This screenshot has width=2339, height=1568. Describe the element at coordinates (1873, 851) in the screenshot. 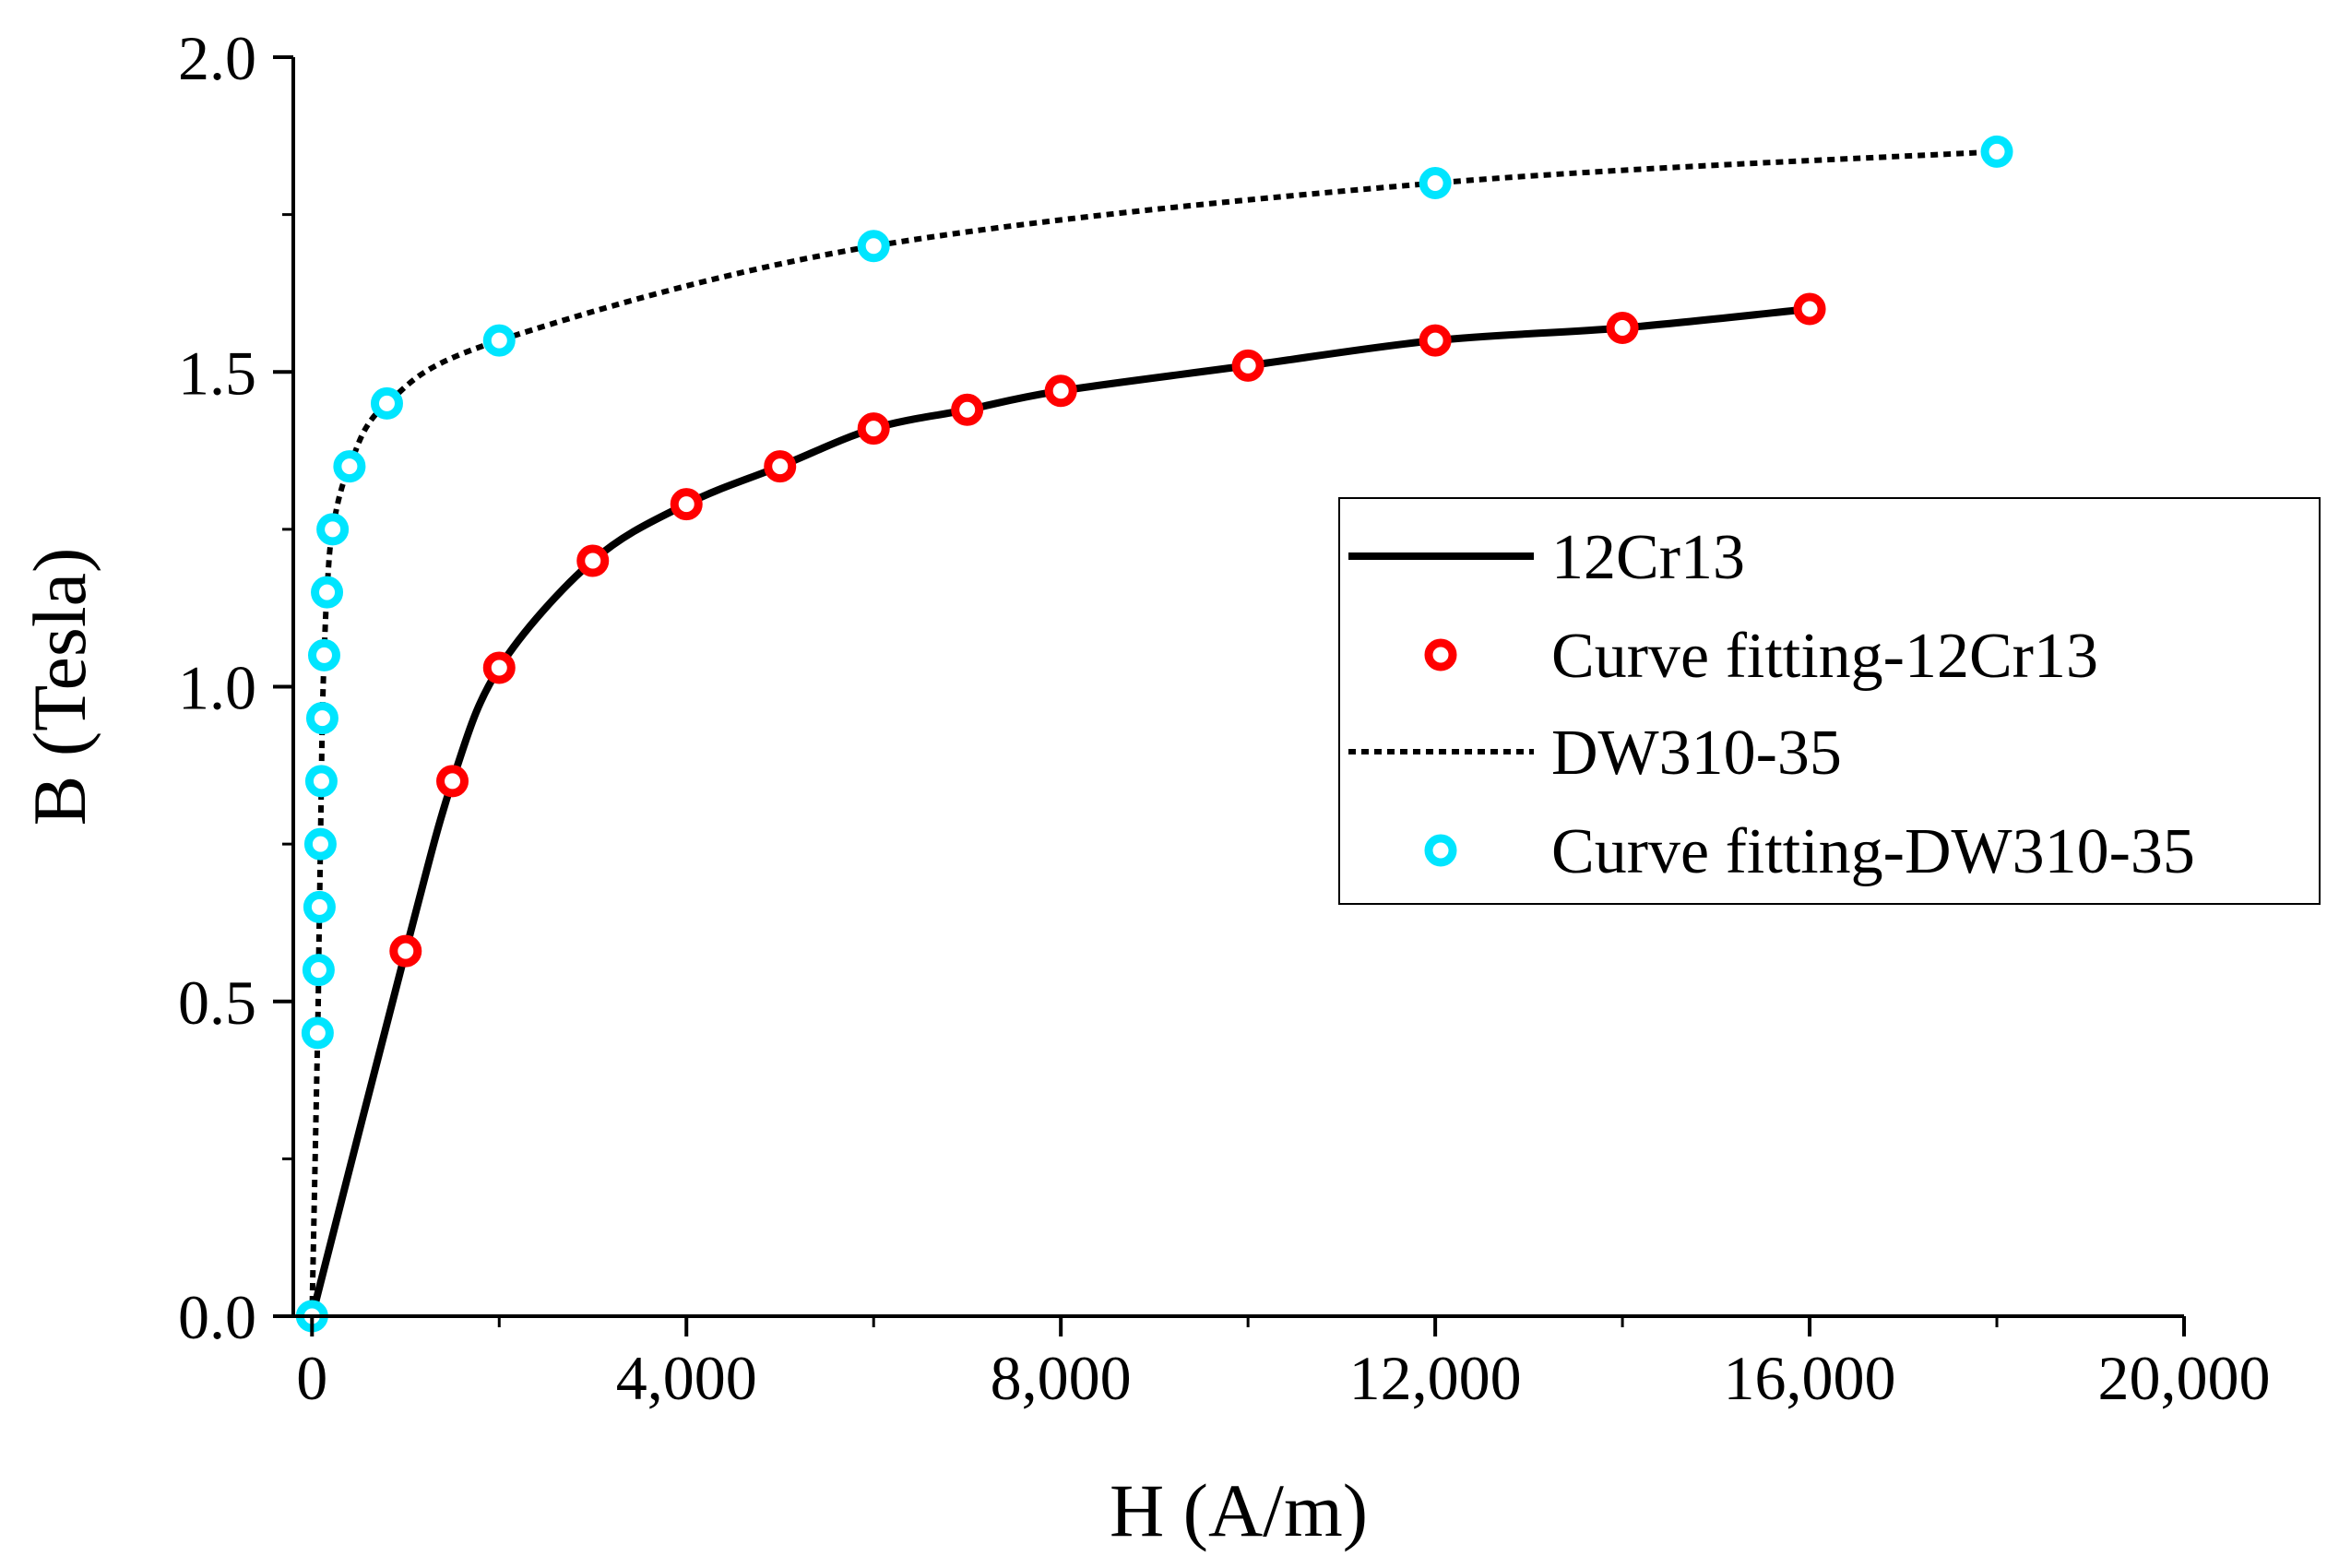

I see `legend-label: Curve fitting-DW310-35` at that location.